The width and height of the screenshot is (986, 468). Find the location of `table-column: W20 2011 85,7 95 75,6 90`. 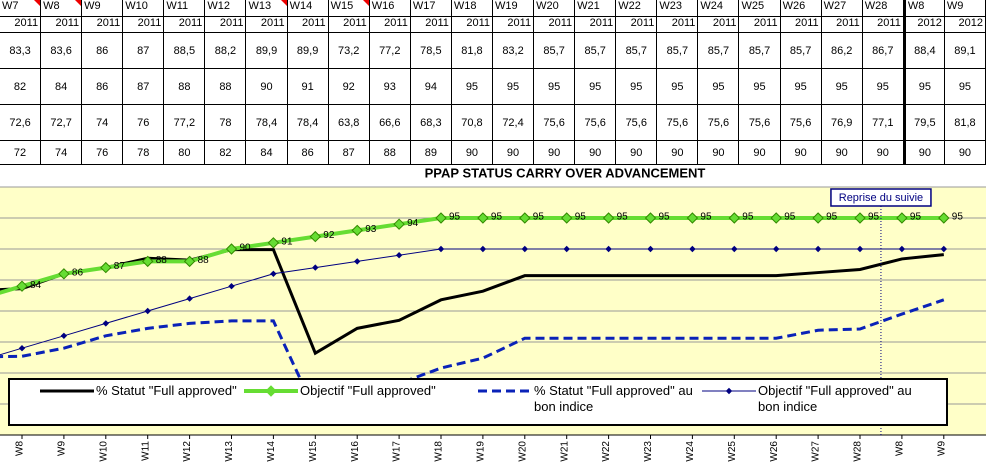

table-column: W20 2011 85,7 95 75,6 90 is located at coordinates (555, 82).